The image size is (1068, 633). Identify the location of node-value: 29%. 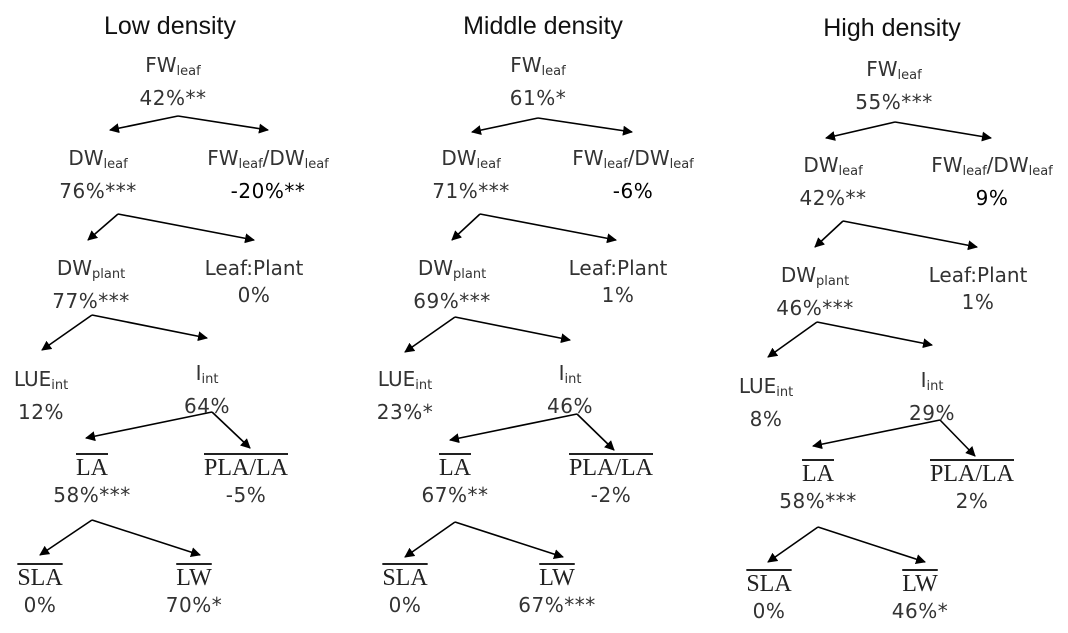
(932, 413).